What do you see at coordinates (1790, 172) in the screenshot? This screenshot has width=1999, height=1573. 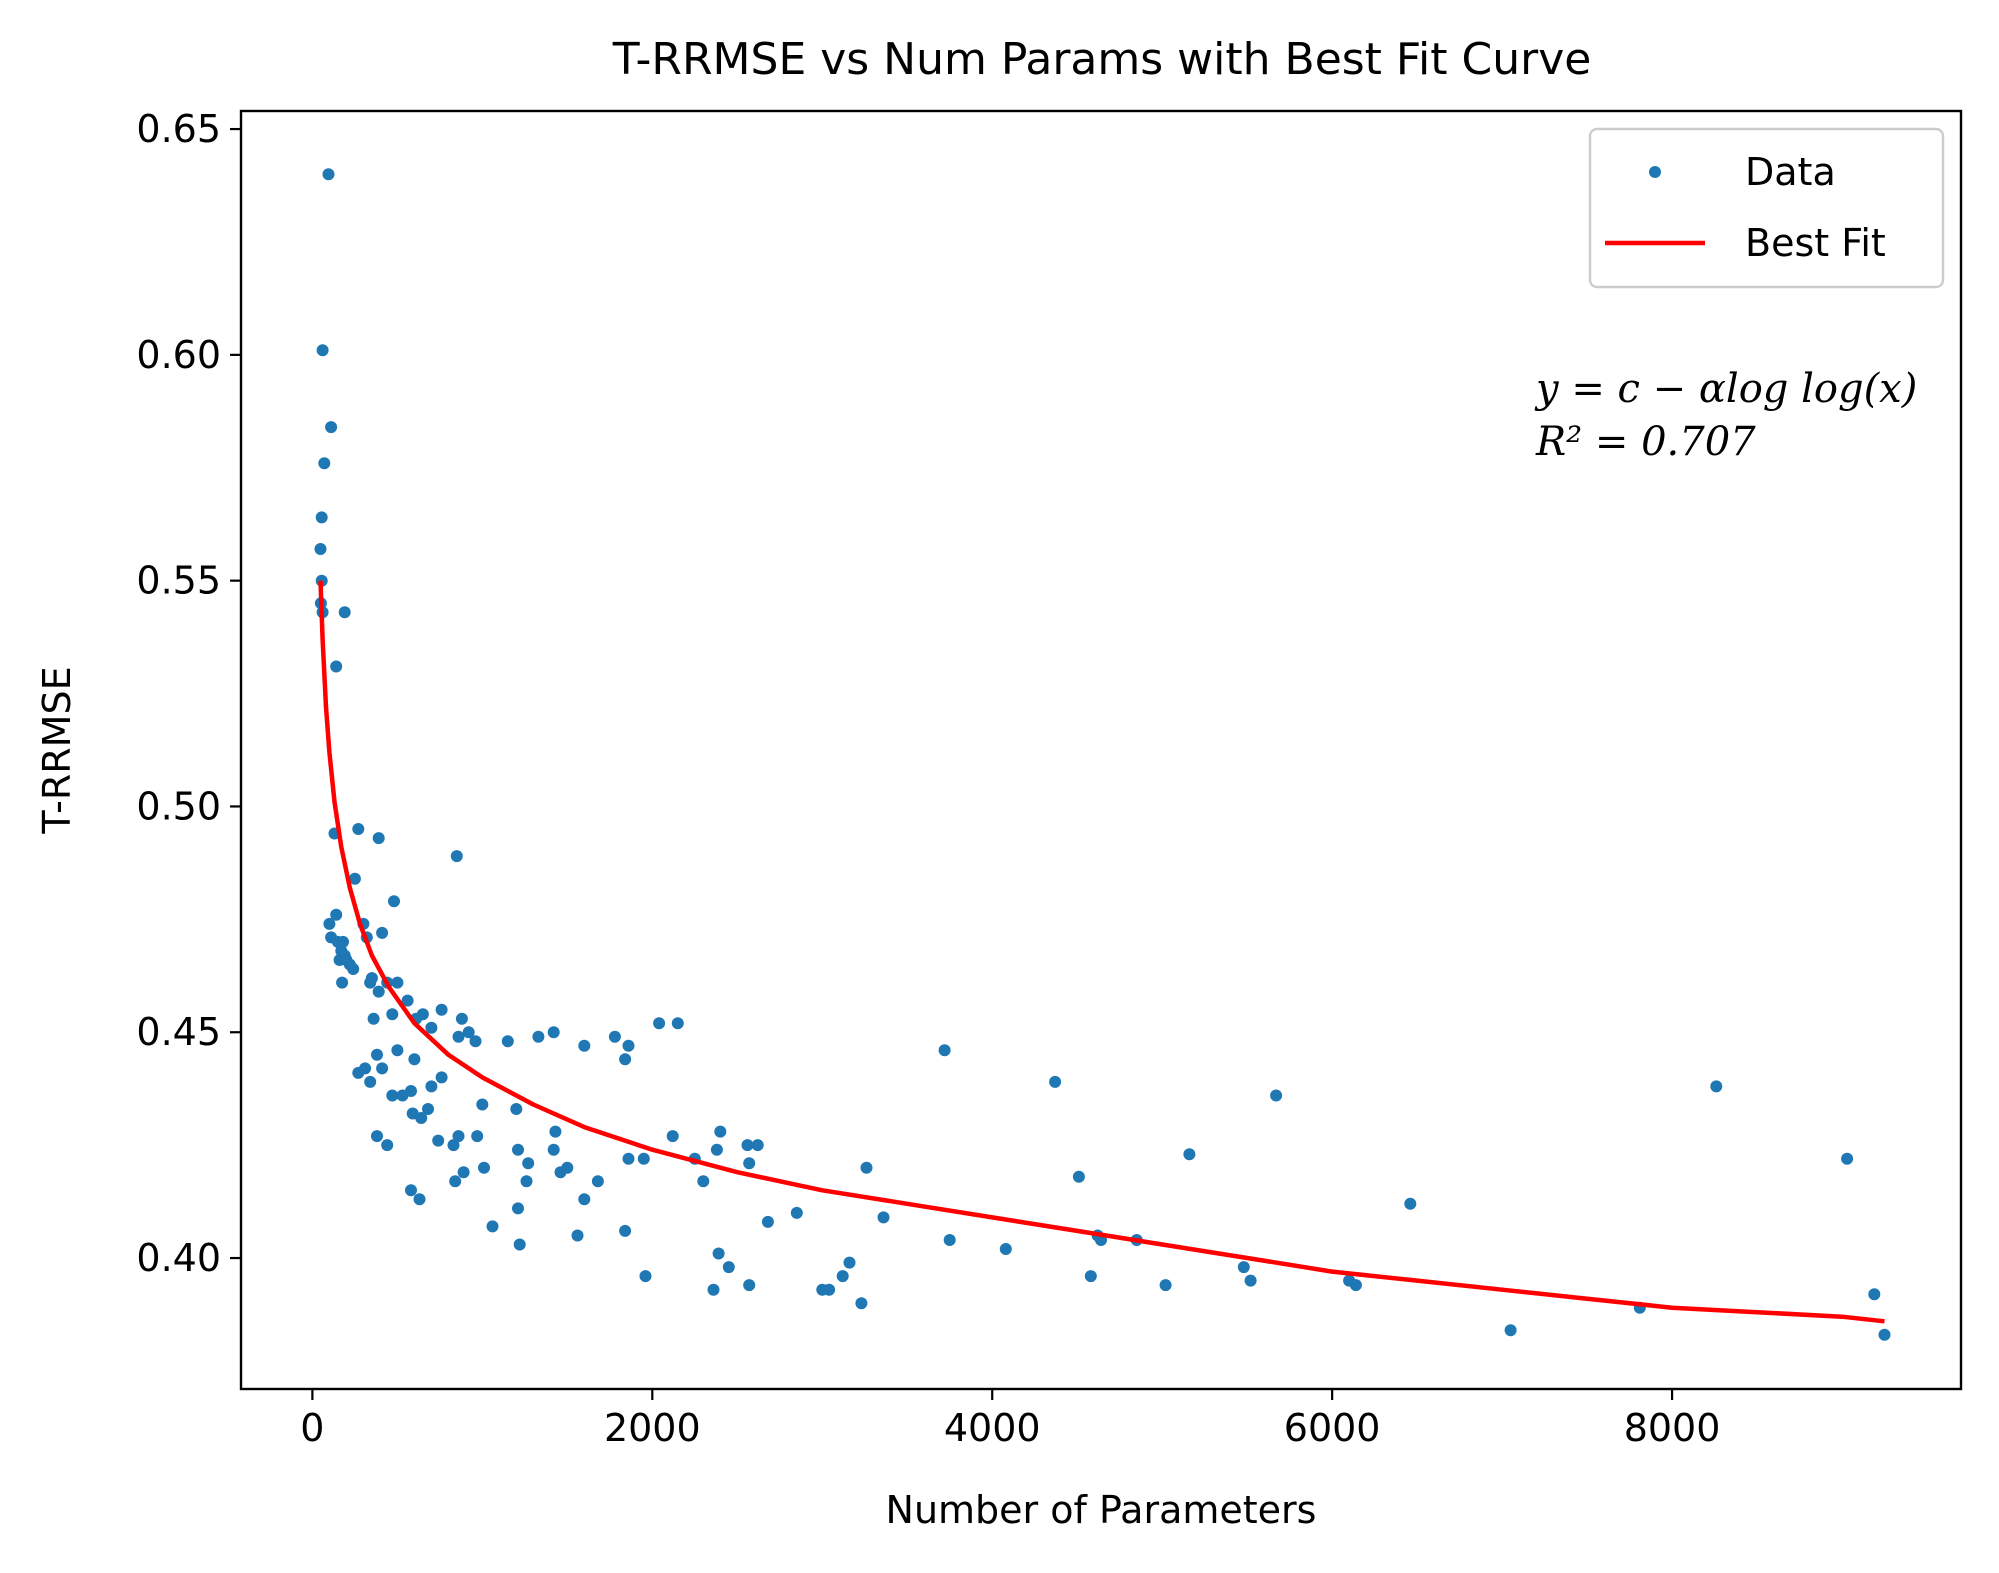 I see `legend-label-data: Data` at bounding box center [1790, 172].